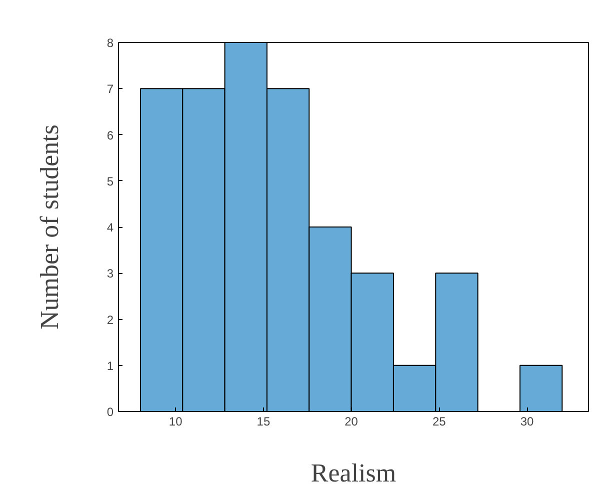 Image resolution: width=616 pixels, height=501 pixels. What do you see at coordinates (110, 181) in the screenshot?
I see `y-tick-label: 5` at bounding box center [110, 181].